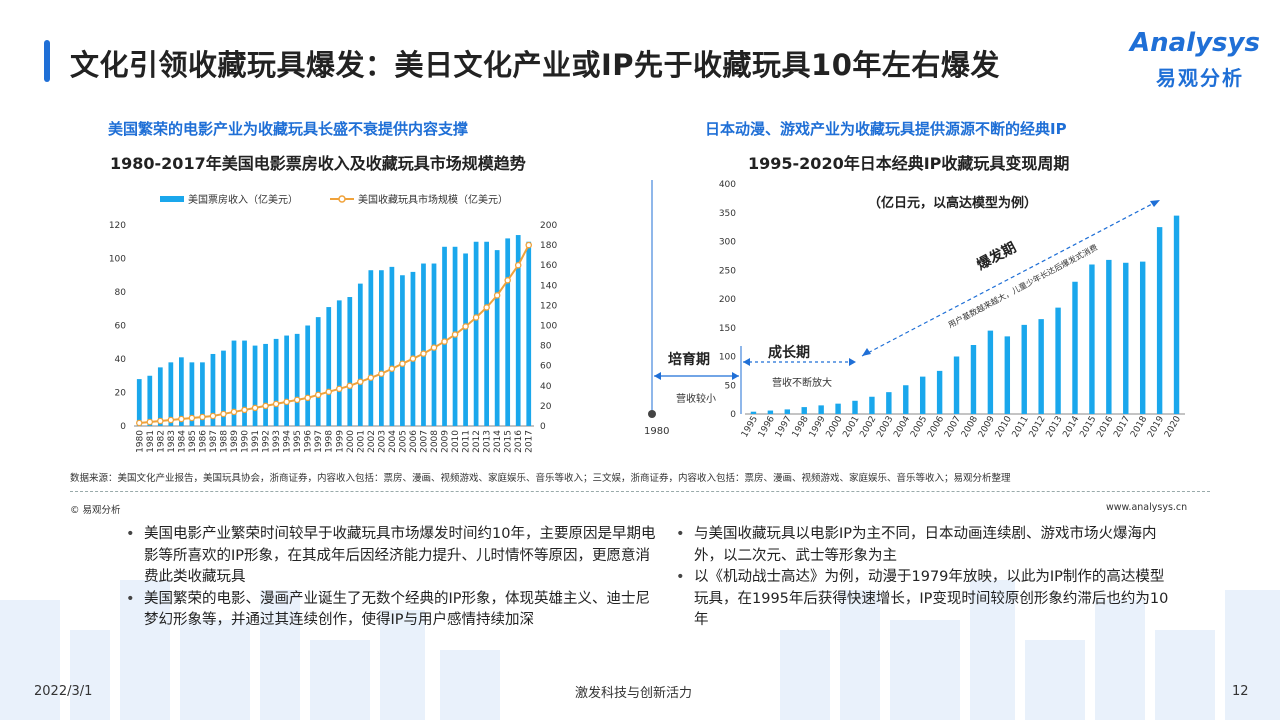  Describe the element at coordinates (246, 441) in the screenshot. I see `left-x-tick: 1990` at that location.